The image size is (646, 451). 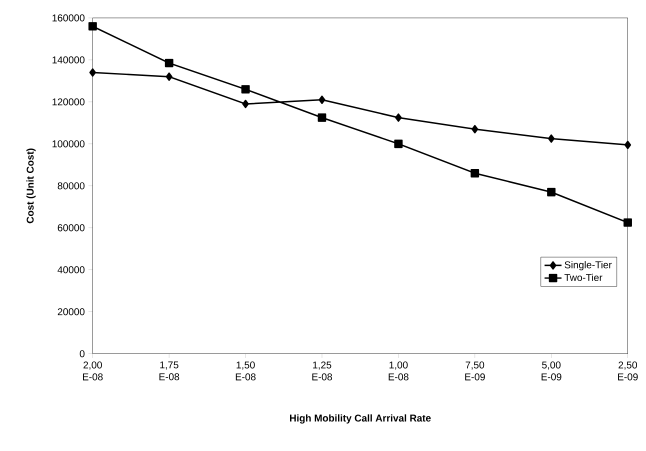 I want to click on x-tick-label: 1,50 E-08, so click(x=246, y=370).